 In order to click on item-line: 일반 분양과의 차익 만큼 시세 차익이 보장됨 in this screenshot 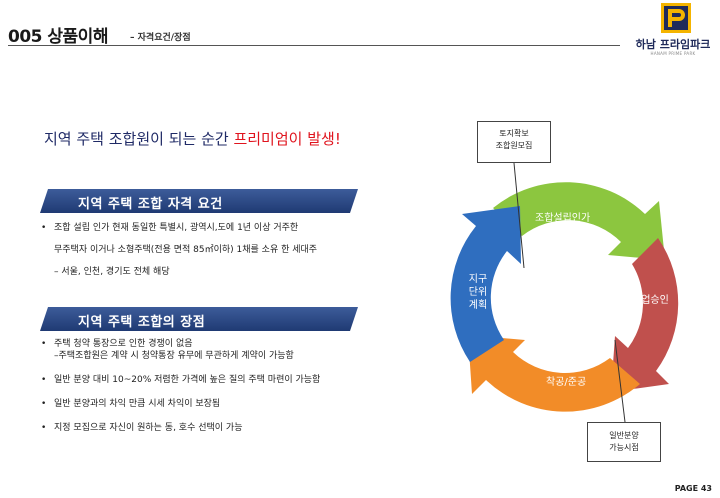, I will do `click(137, 404)`.